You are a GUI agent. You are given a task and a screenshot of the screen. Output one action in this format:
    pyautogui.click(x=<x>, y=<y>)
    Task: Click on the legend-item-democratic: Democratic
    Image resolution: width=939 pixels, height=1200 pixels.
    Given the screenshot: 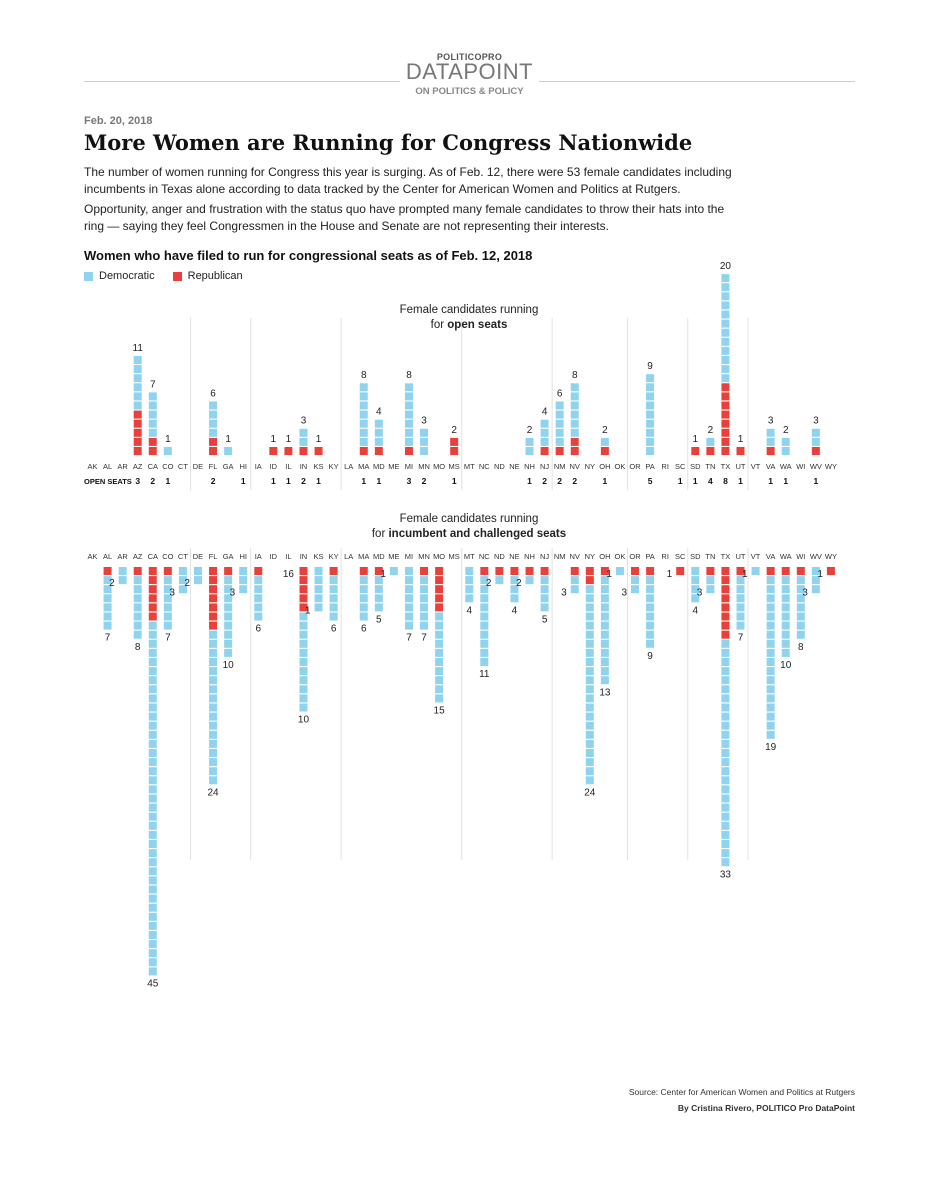 What is the action you would take?
    pyautogui.click(x=119, y=276)
    